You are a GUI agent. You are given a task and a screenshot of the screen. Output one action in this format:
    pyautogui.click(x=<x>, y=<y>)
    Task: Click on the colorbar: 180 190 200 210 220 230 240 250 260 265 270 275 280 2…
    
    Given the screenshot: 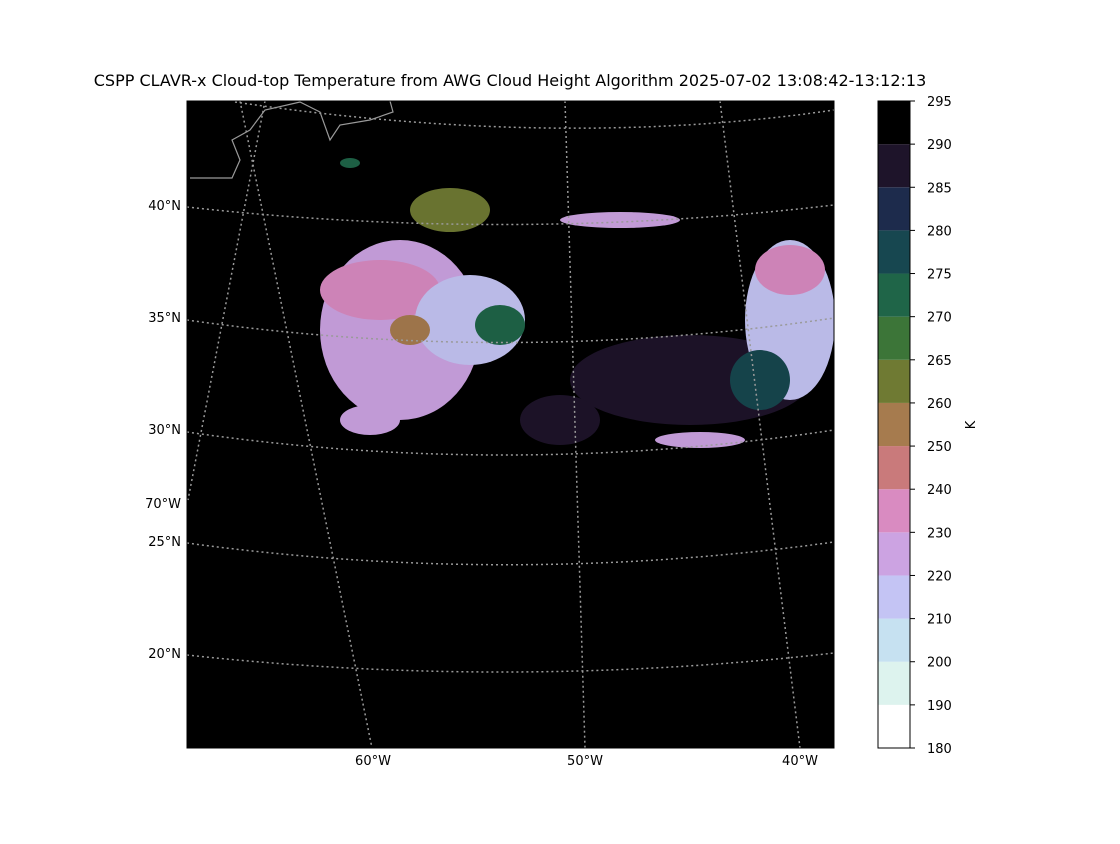 What is the action you would take?
    pyautogui.click(x=914, y=426)
    